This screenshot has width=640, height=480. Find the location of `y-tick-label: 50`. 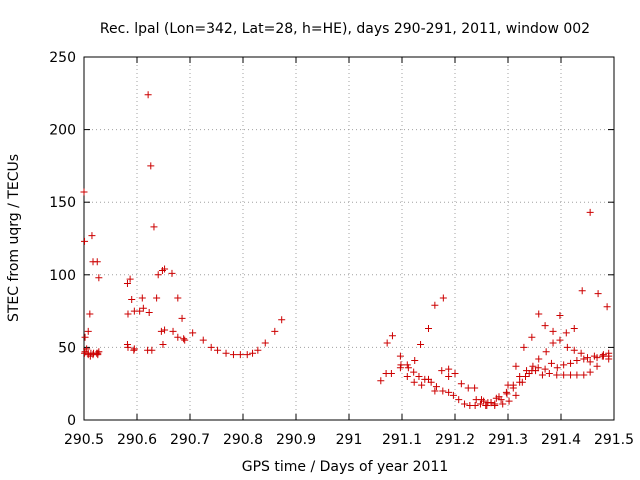

y-tick-label: 50 is located at coordinates (67, 348).